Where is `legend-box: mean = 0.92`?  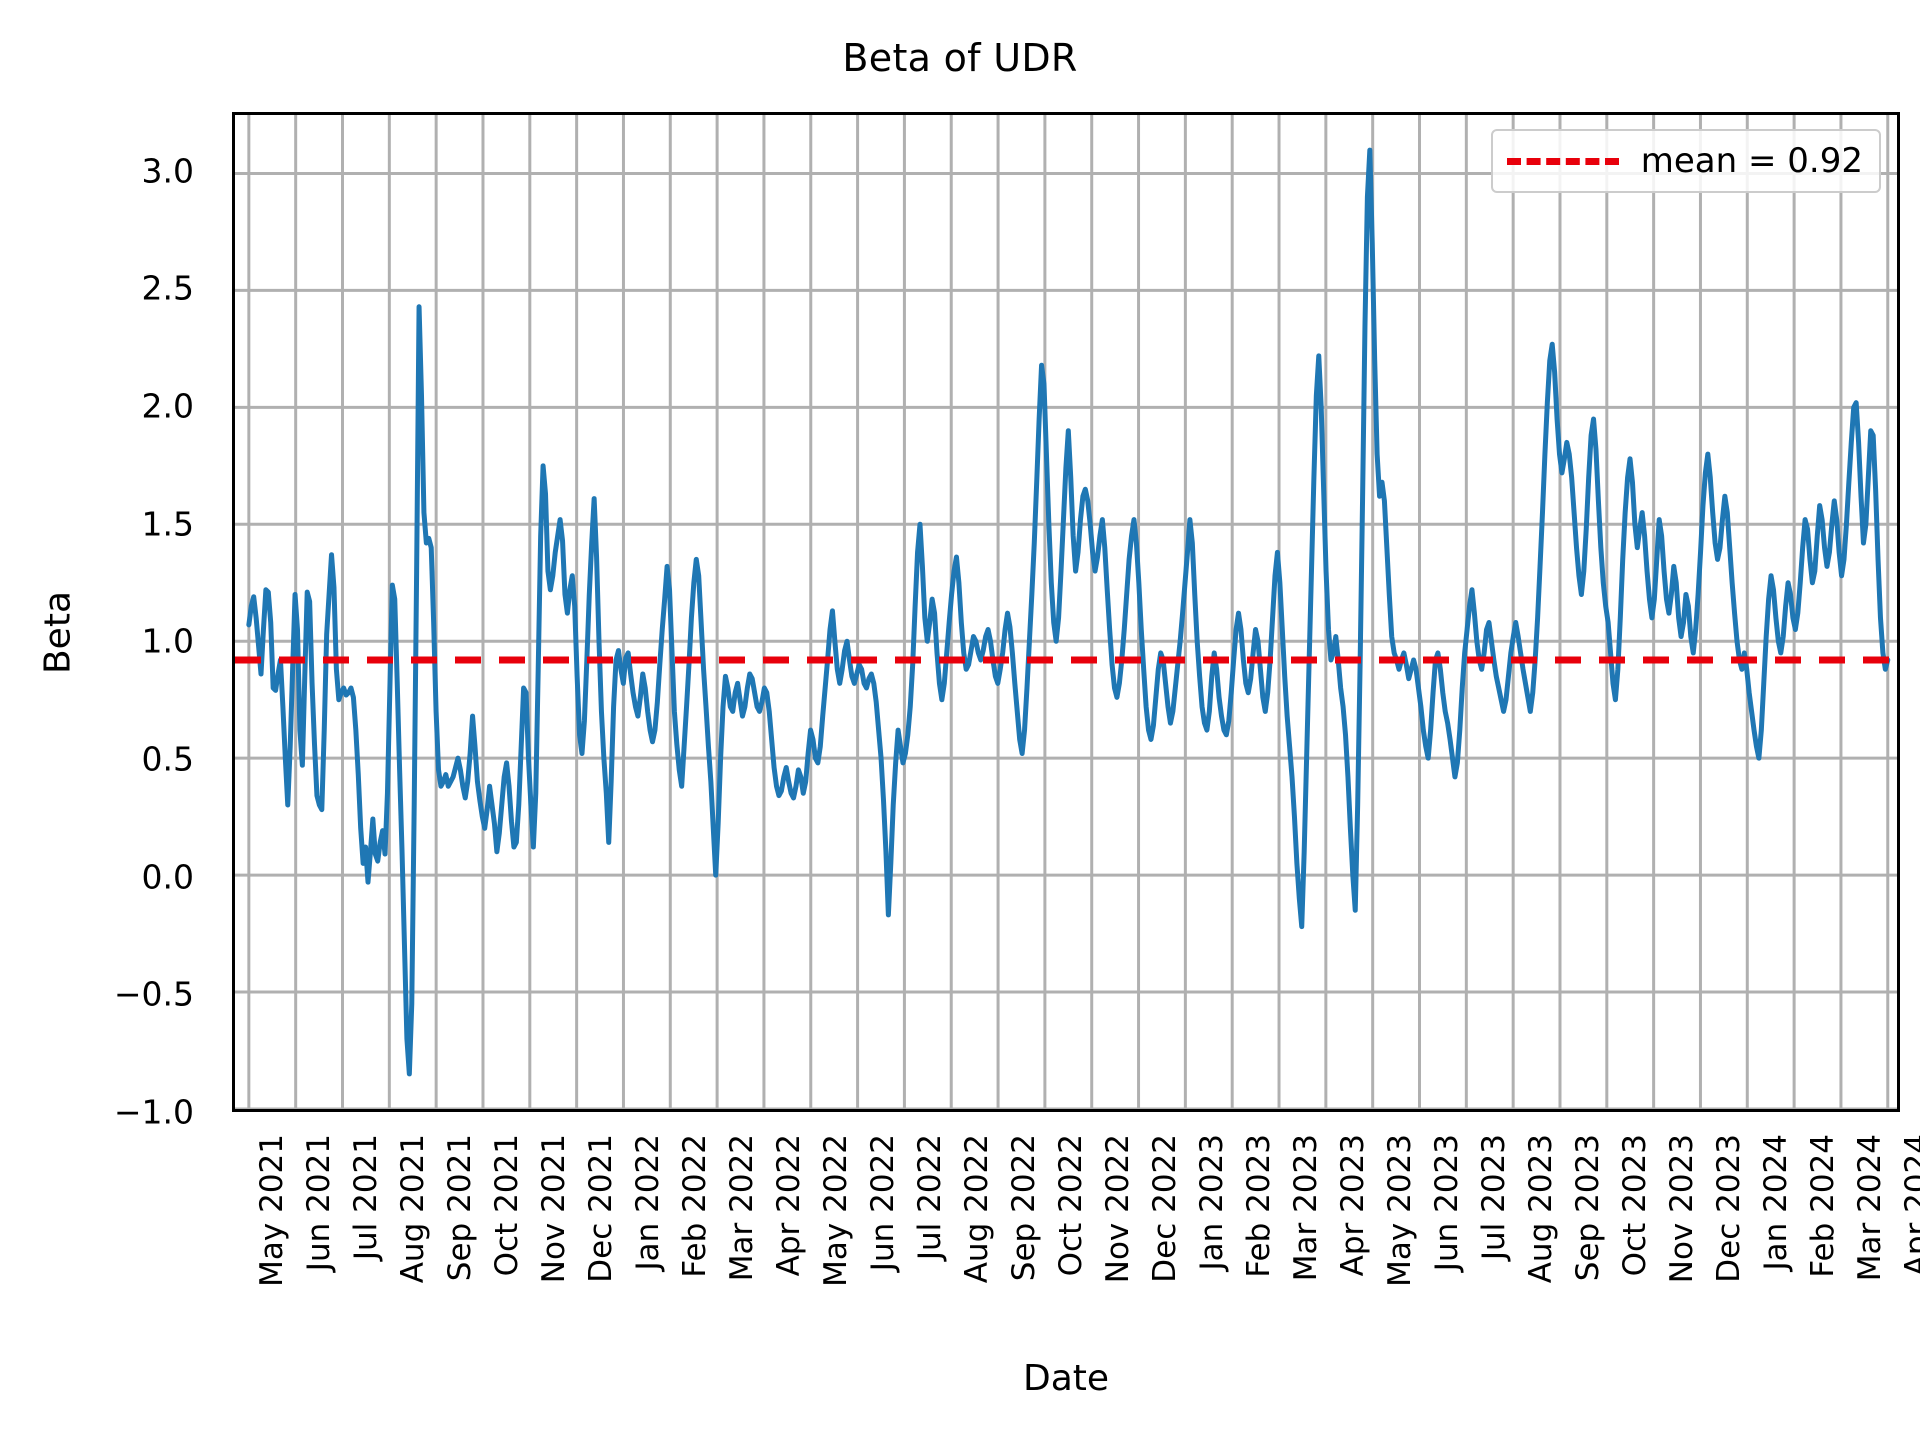 legend-box: mean = 0.92 is located at coordinates (1685, 161).